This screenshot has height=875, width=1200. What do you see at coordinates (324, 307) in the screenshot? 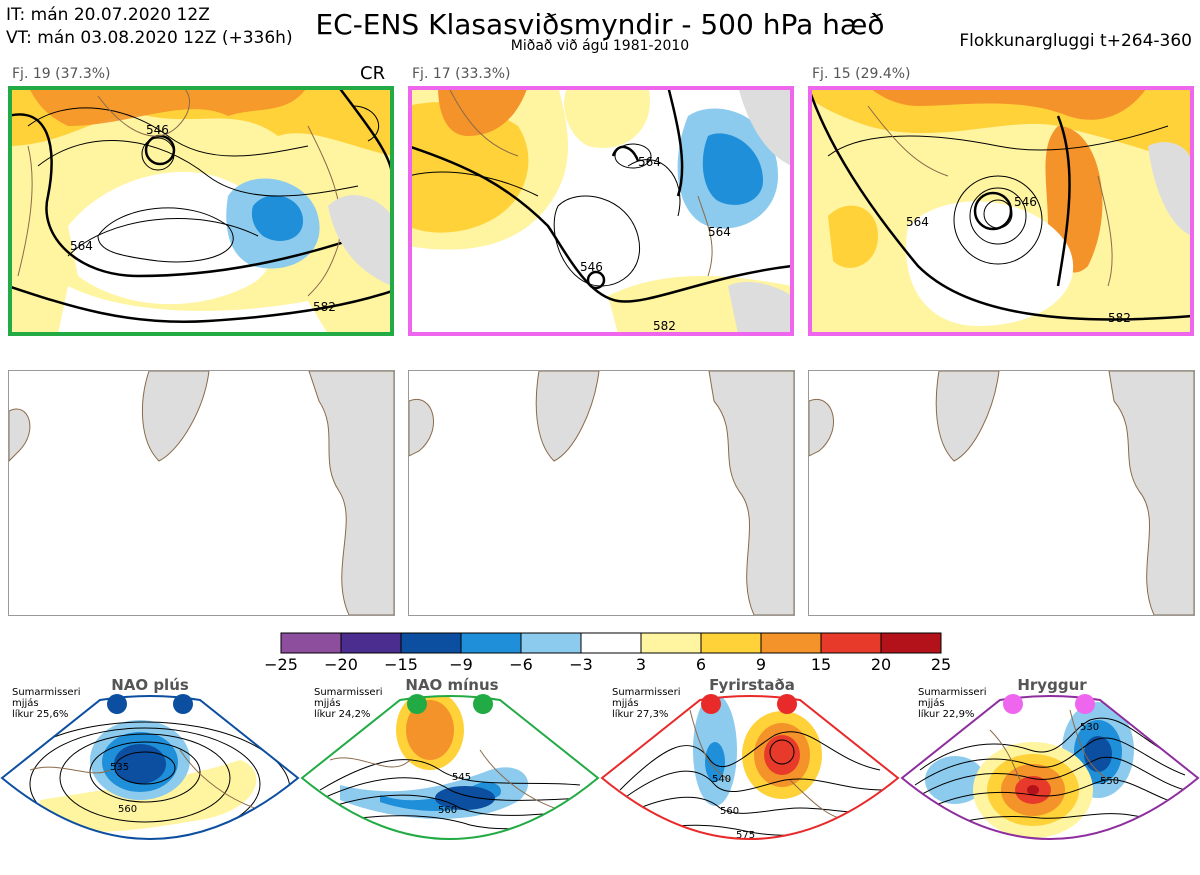
I see `panel-1-contour-label: 582` at bounding box center [324, 307].